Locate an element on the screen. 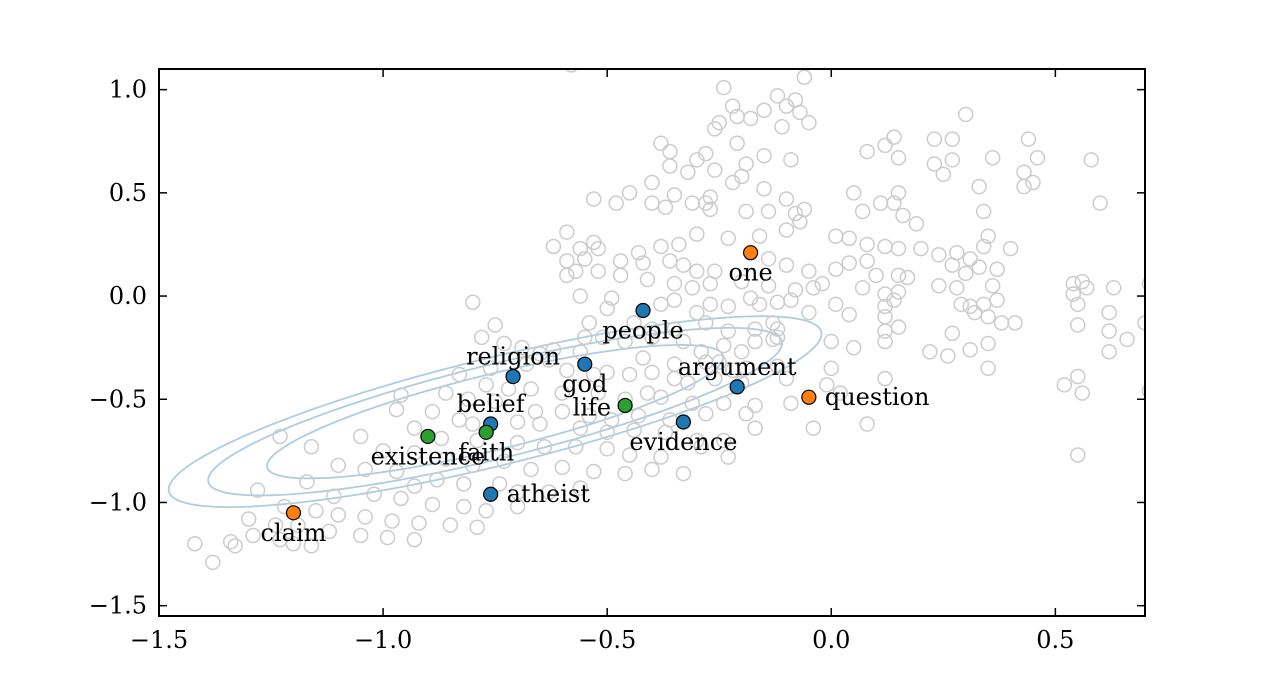  contour-ellipse is located at coordinates (495, 412).